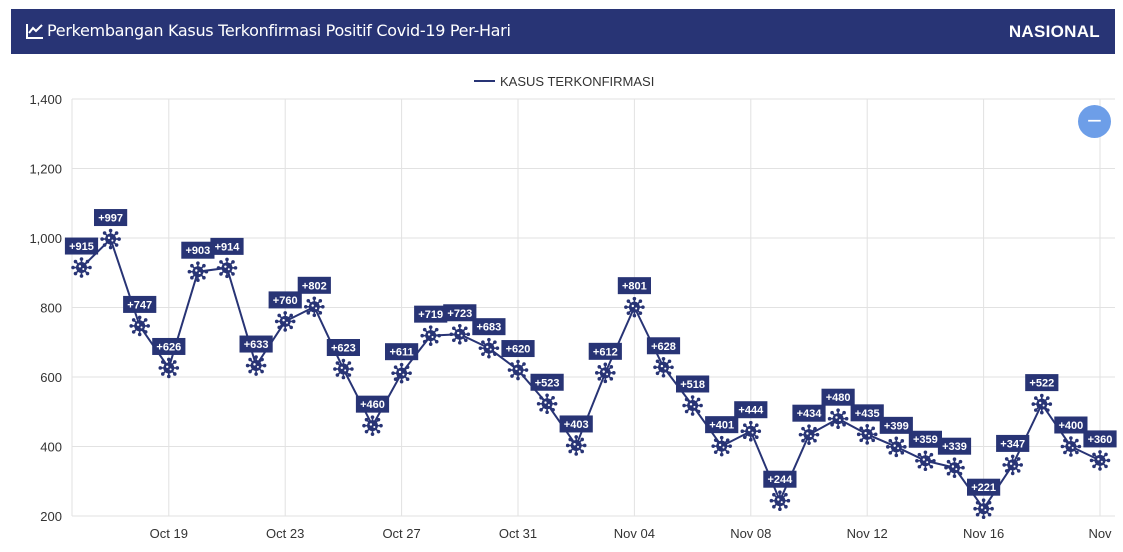  Describe the element at coordinates (45, 99) in the screenshot. I see `y-tick-label: 1,400` at that location.